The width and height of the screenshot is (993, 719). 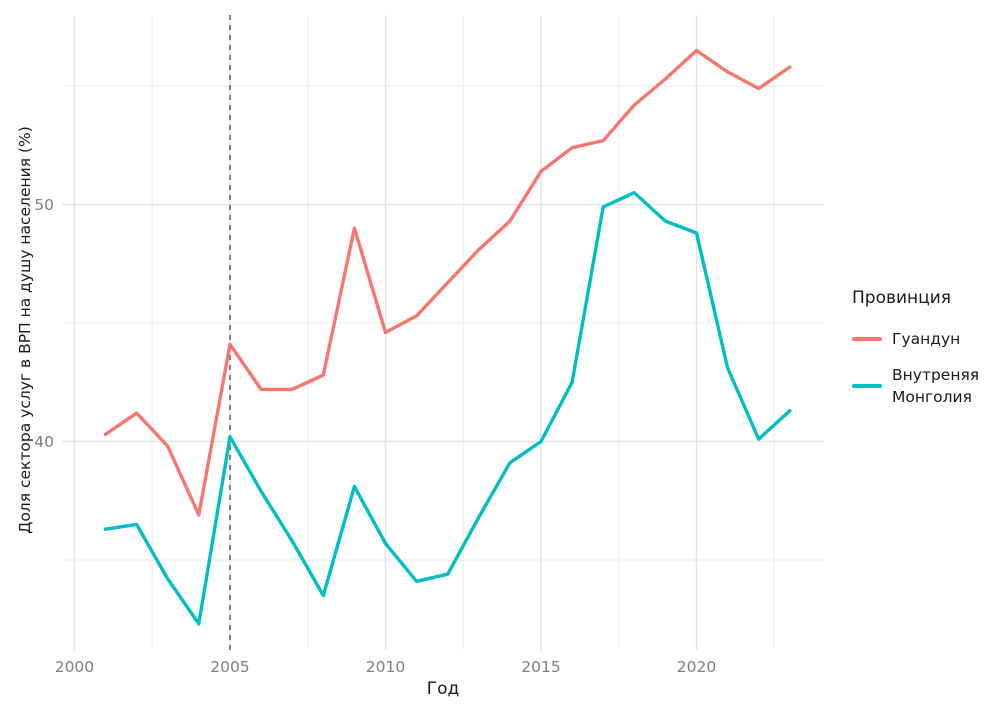 I want to click on legend-entry-inner-mongolia: Внутреняя Монголия, so click(x=921, y=386).